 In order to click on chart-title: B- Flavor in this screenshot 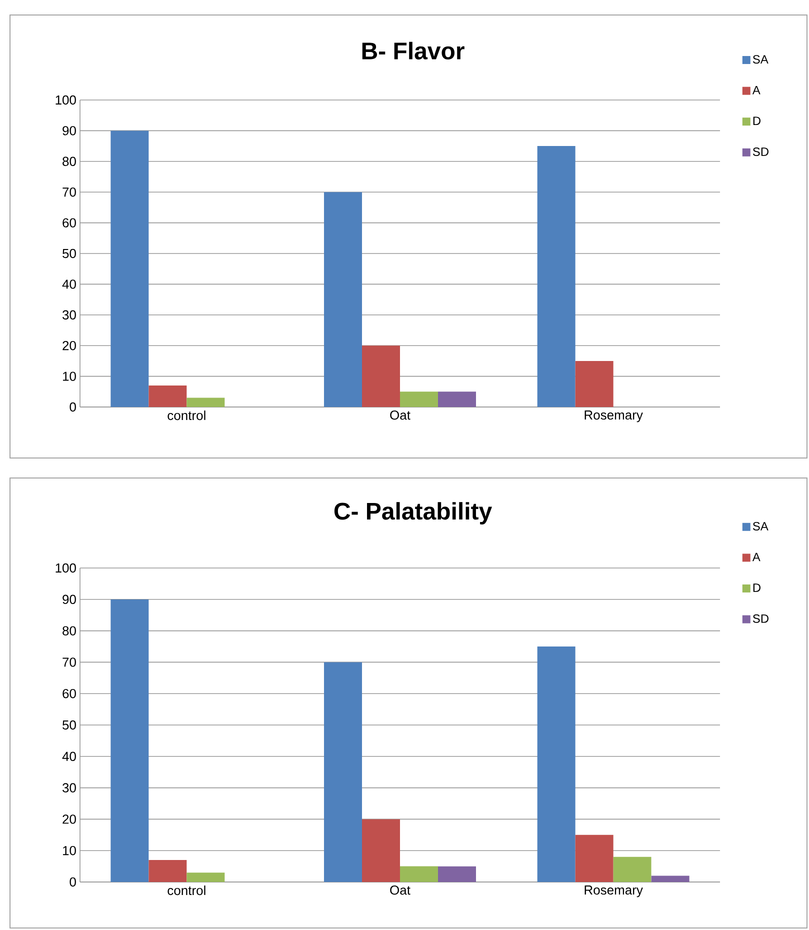, I will do `click(413, 51)`.